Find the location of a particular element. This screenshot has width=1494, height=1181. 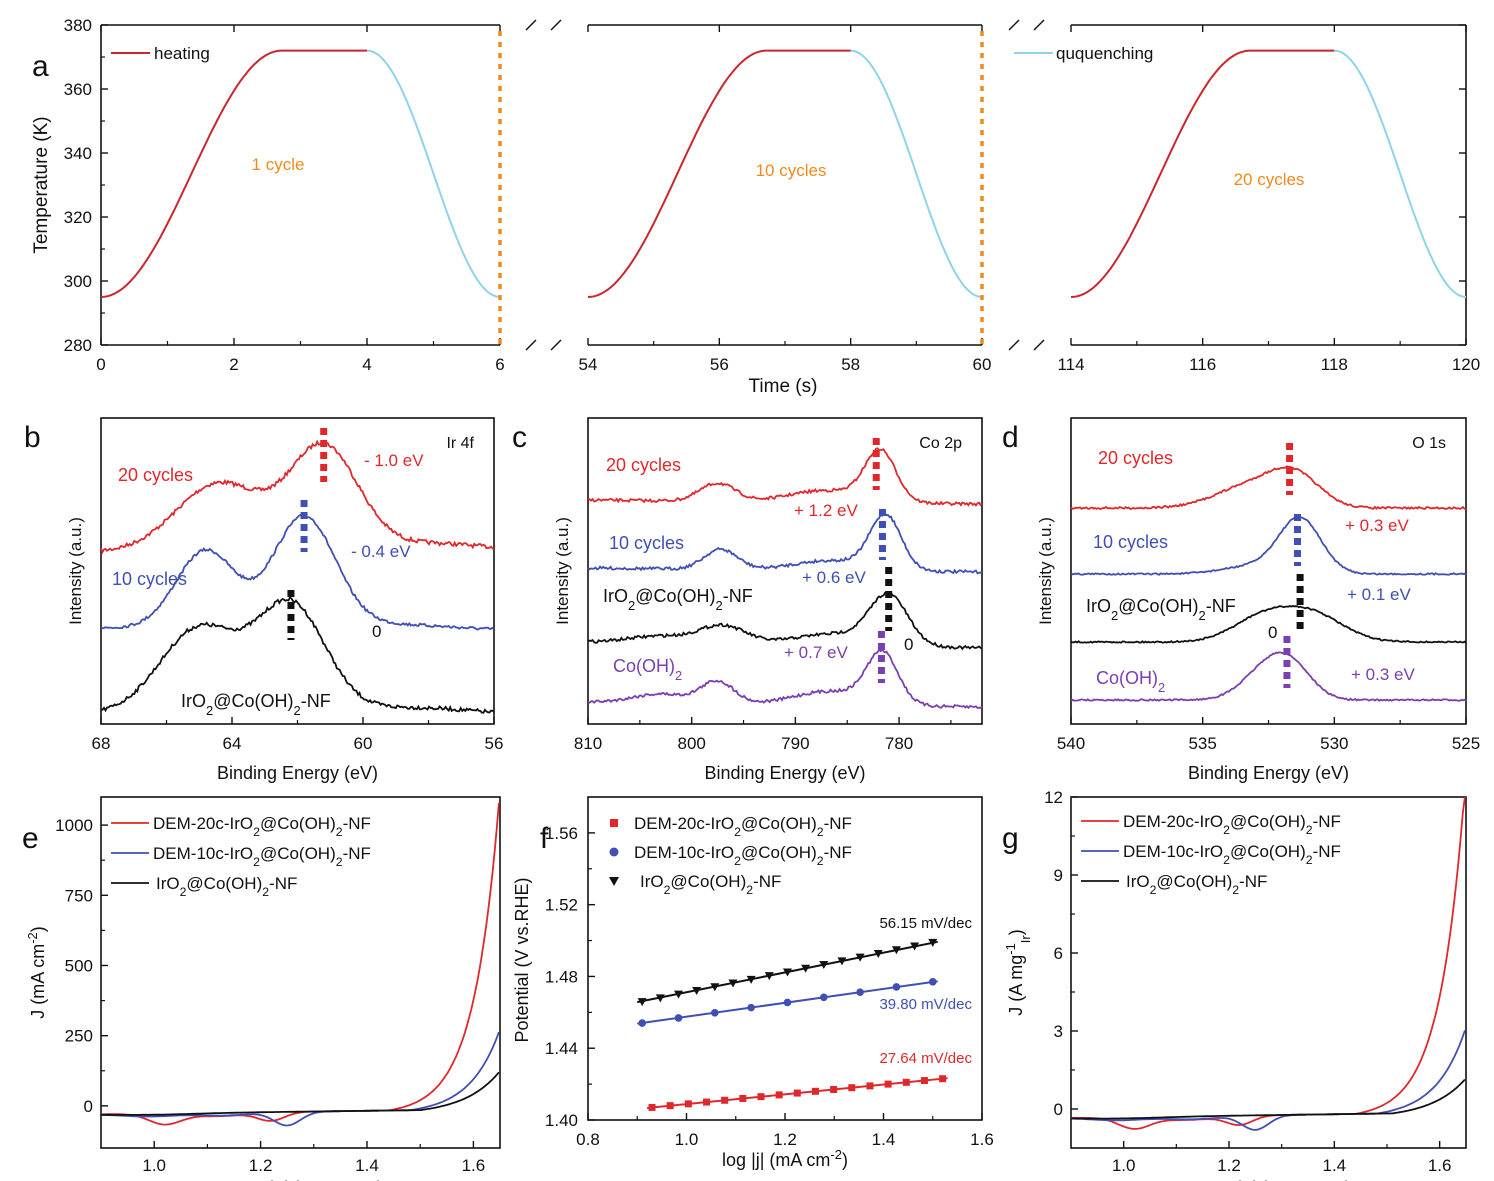

panel-letter: b is located at coordinates (32, 437).